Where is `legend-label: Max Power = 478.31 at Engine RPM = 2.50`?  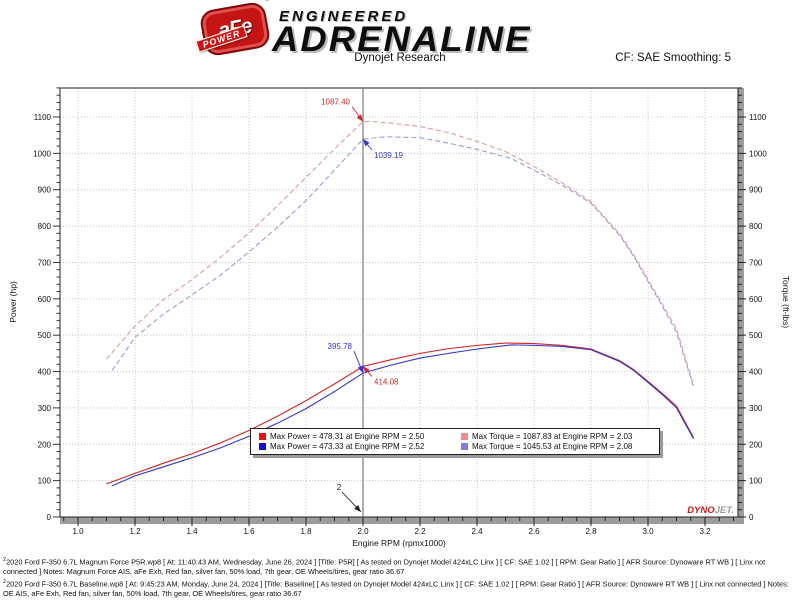
legend-label: Max Power = 478.31 at Engine RPM = 2.50 is located at coordinates (347, 436).